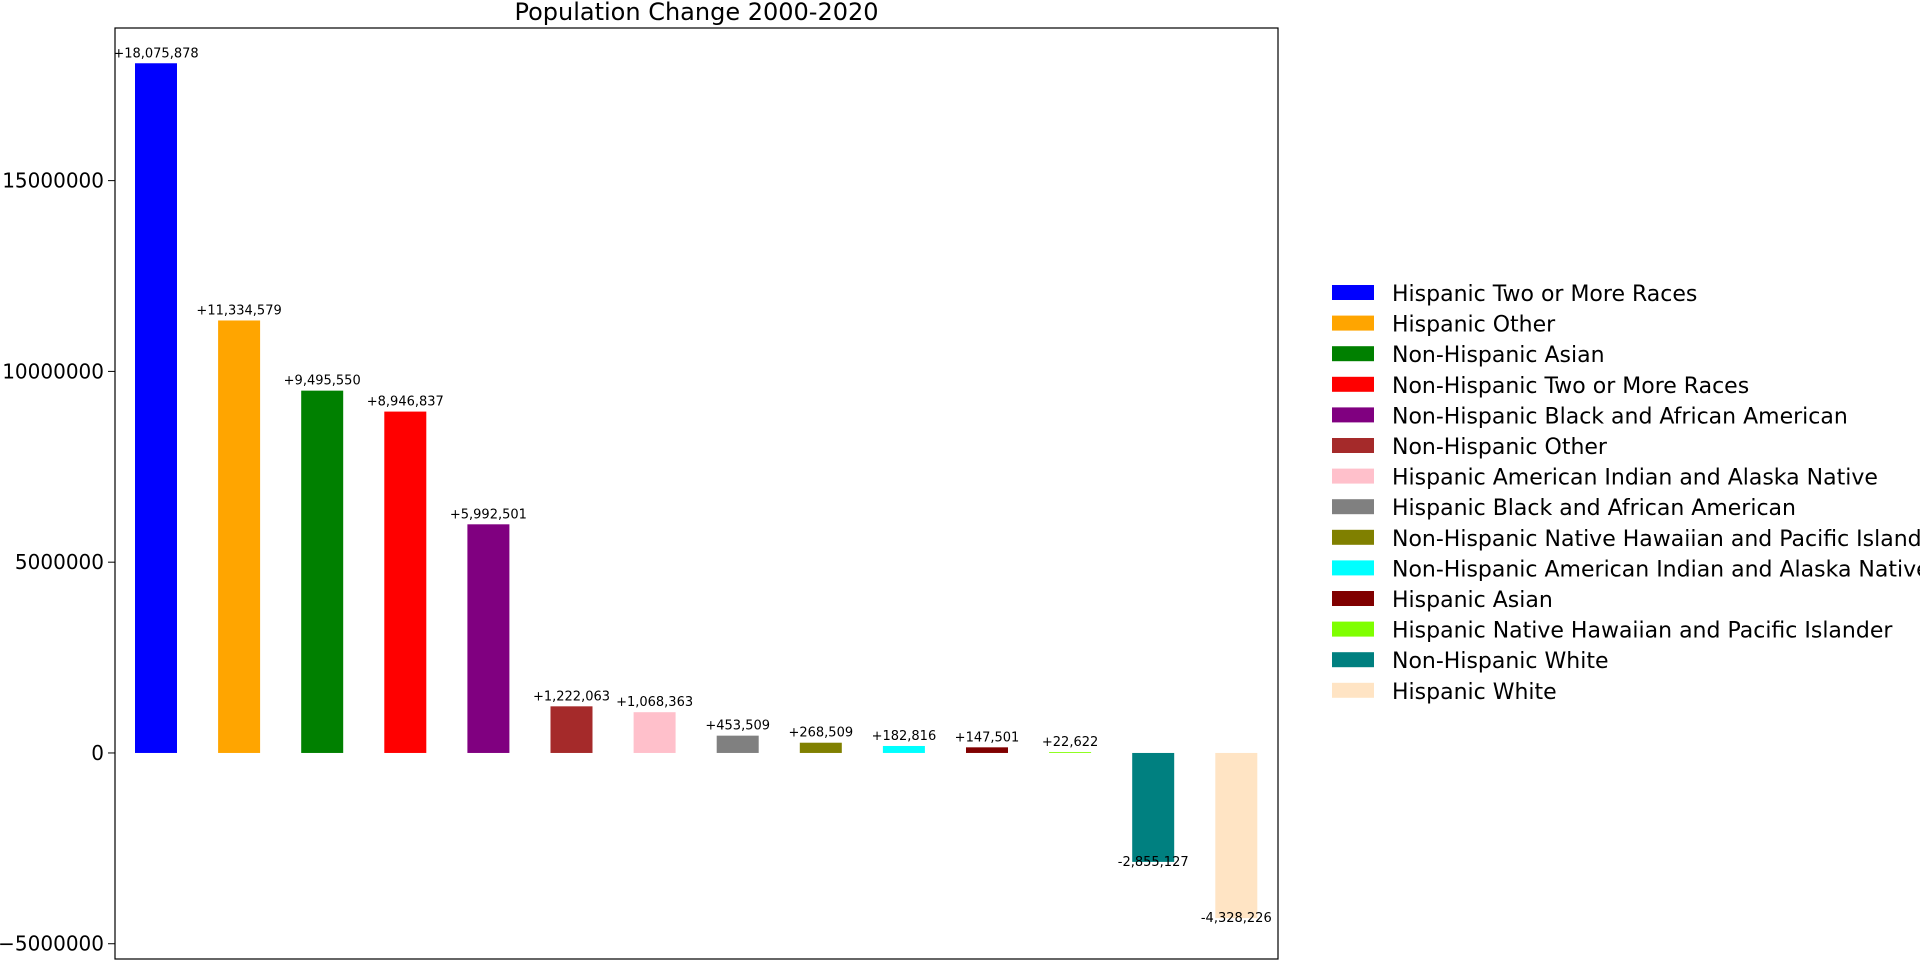 The width and height of the screenshot is (1920, 967). What do you see at coordinates (1544, 294) in the screenshot?
I see `legend-label: Hispanic Two or More Races` at bounding box center [1544, 294].